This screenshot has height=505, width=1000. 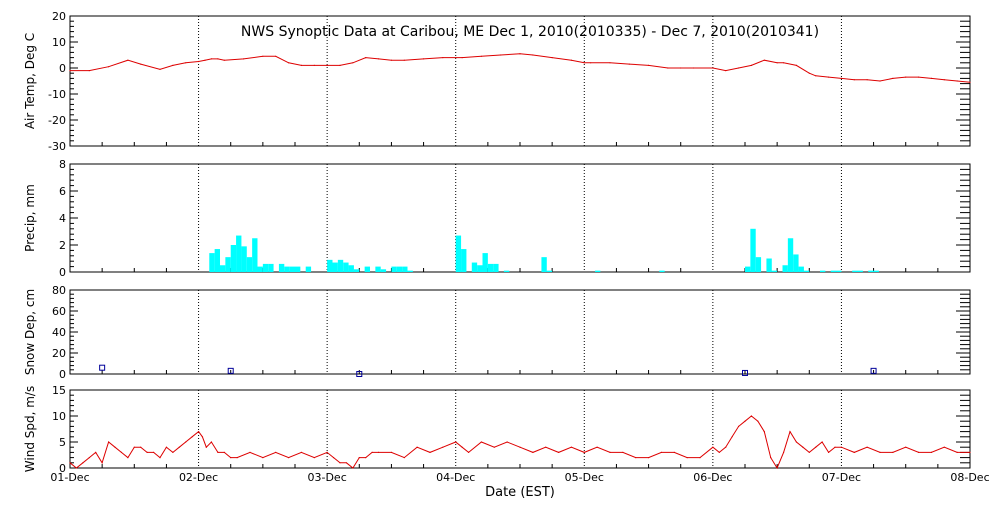 What do you see at coordinates (30, 332) in the screenshot?
I see `y-axis-label: Snow Dep, cm` at bounding box center [30, 332].